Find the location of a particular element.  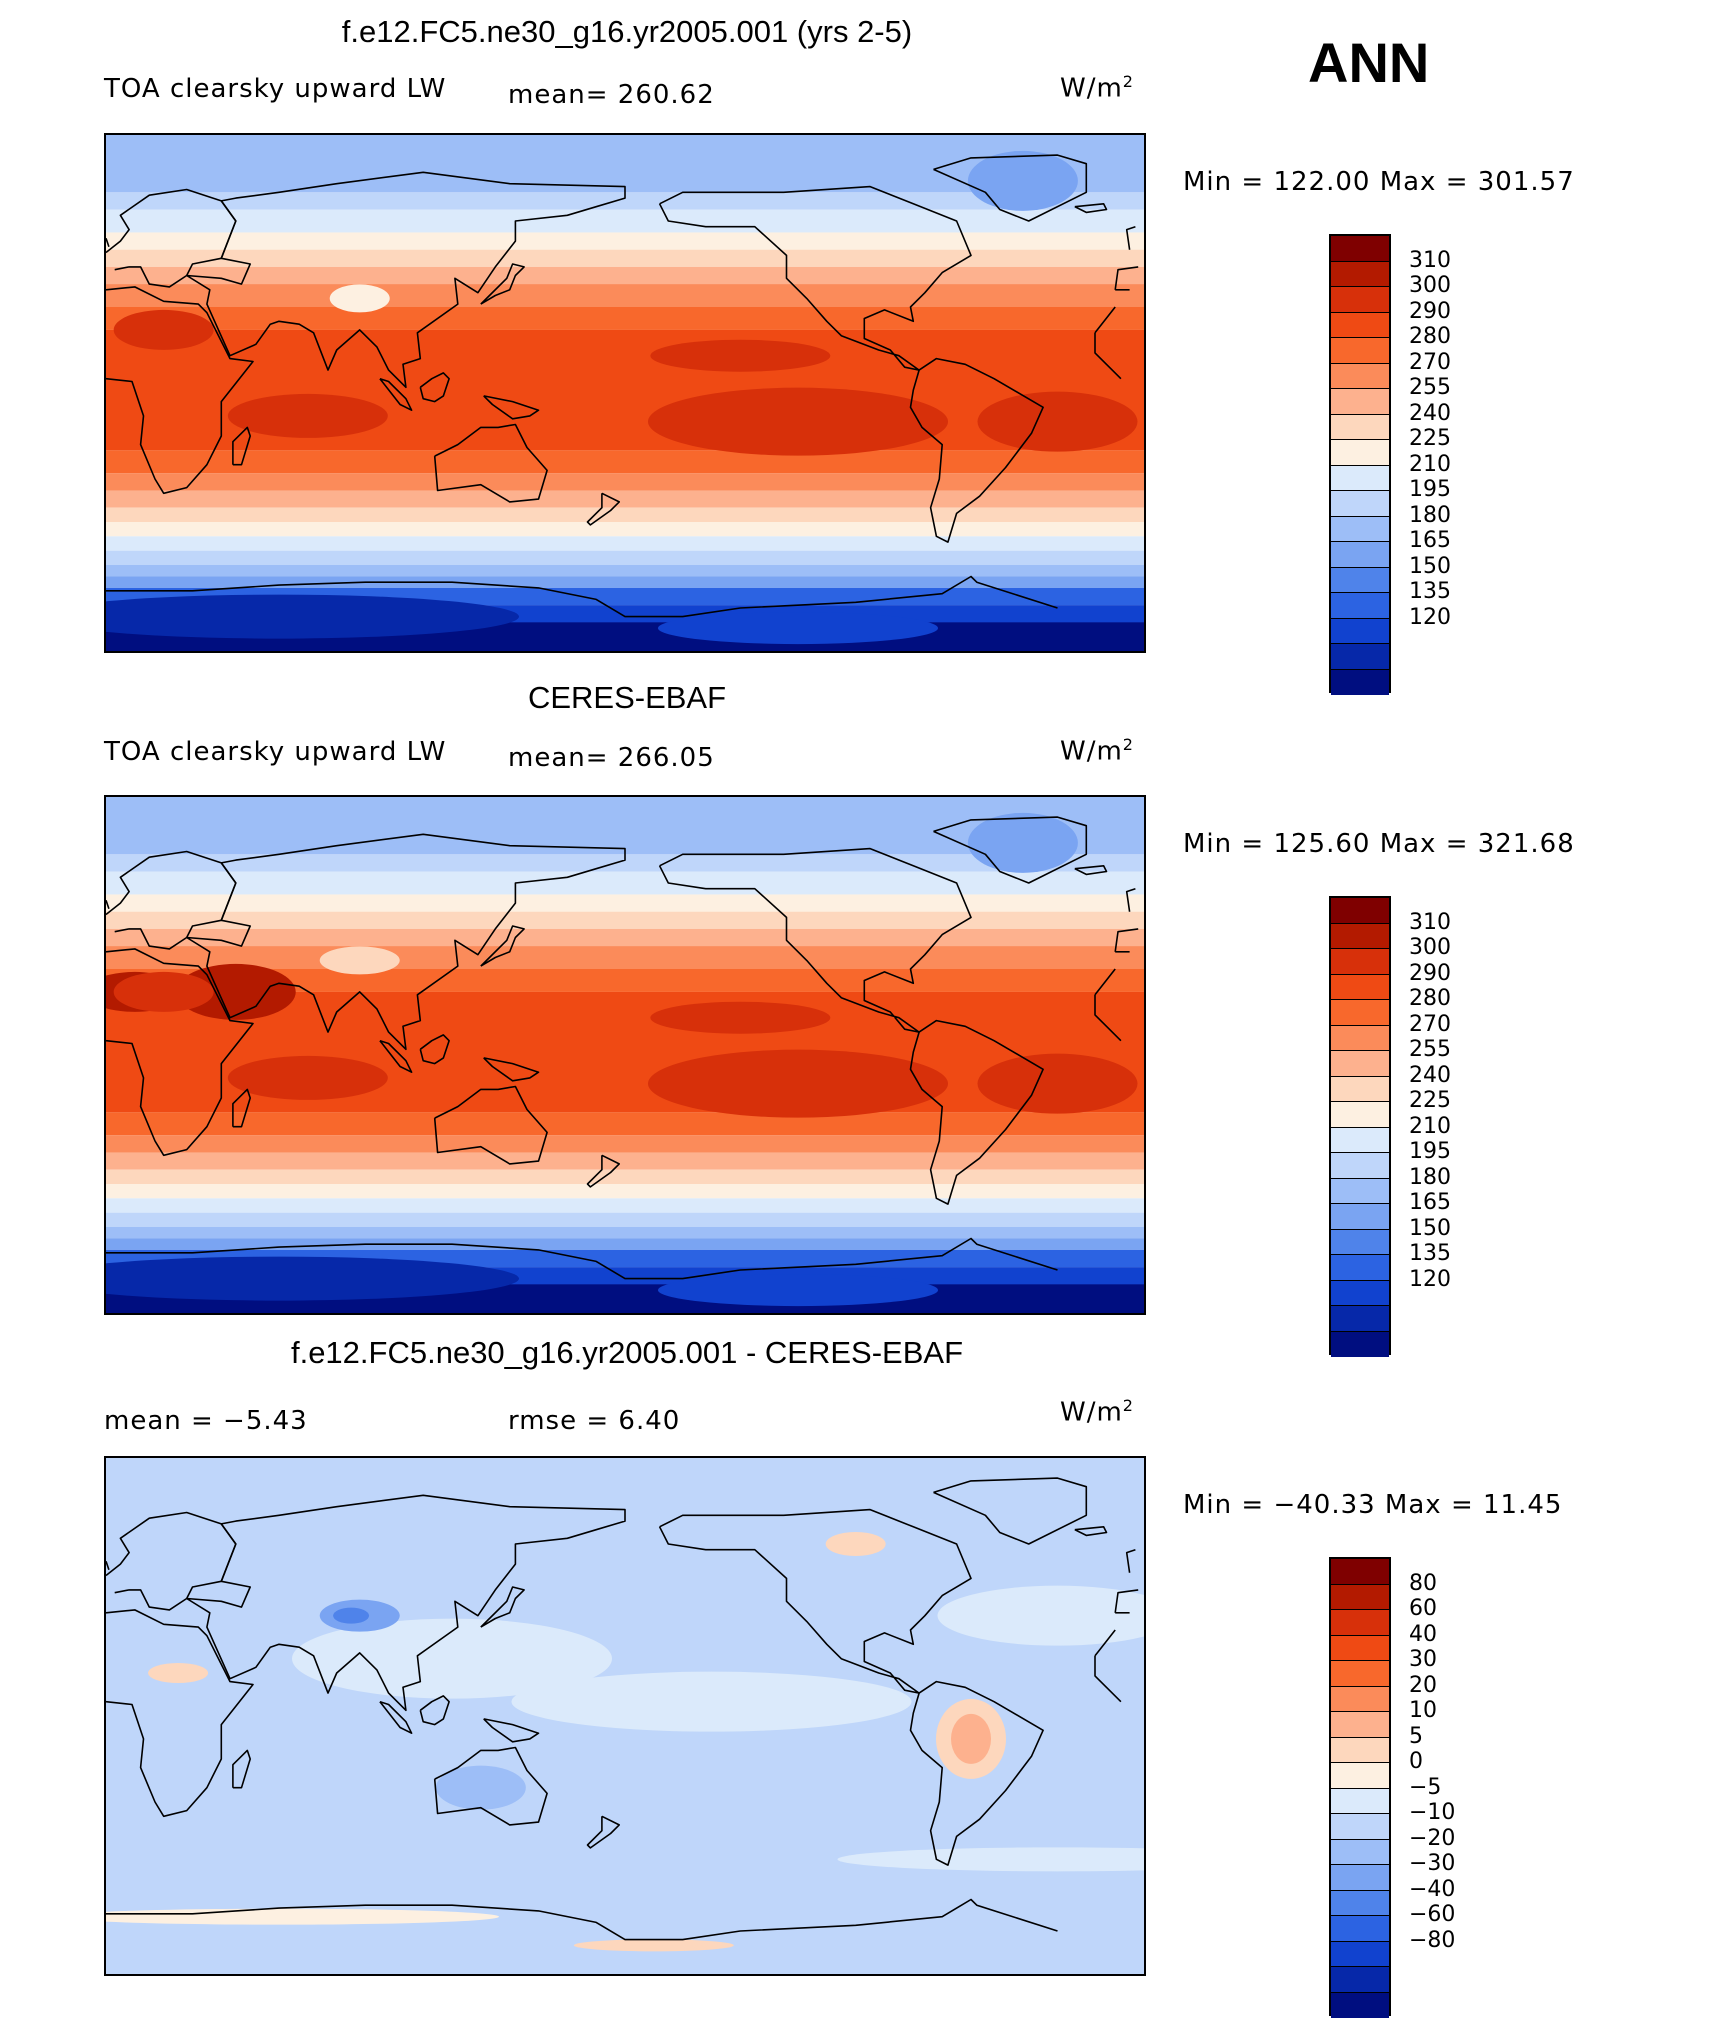

panel3-mean-label: mean = −5.43 is located at coordinates (206, 1421).